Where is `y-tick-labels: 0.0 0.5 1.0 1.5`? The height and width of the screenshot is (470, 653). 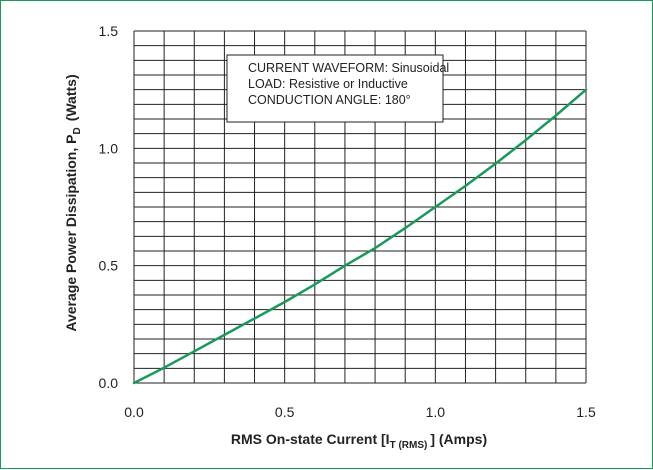
y-tick-labels: 0.0 0.5 1.0 1.5 is located at coordinates (109, 207).